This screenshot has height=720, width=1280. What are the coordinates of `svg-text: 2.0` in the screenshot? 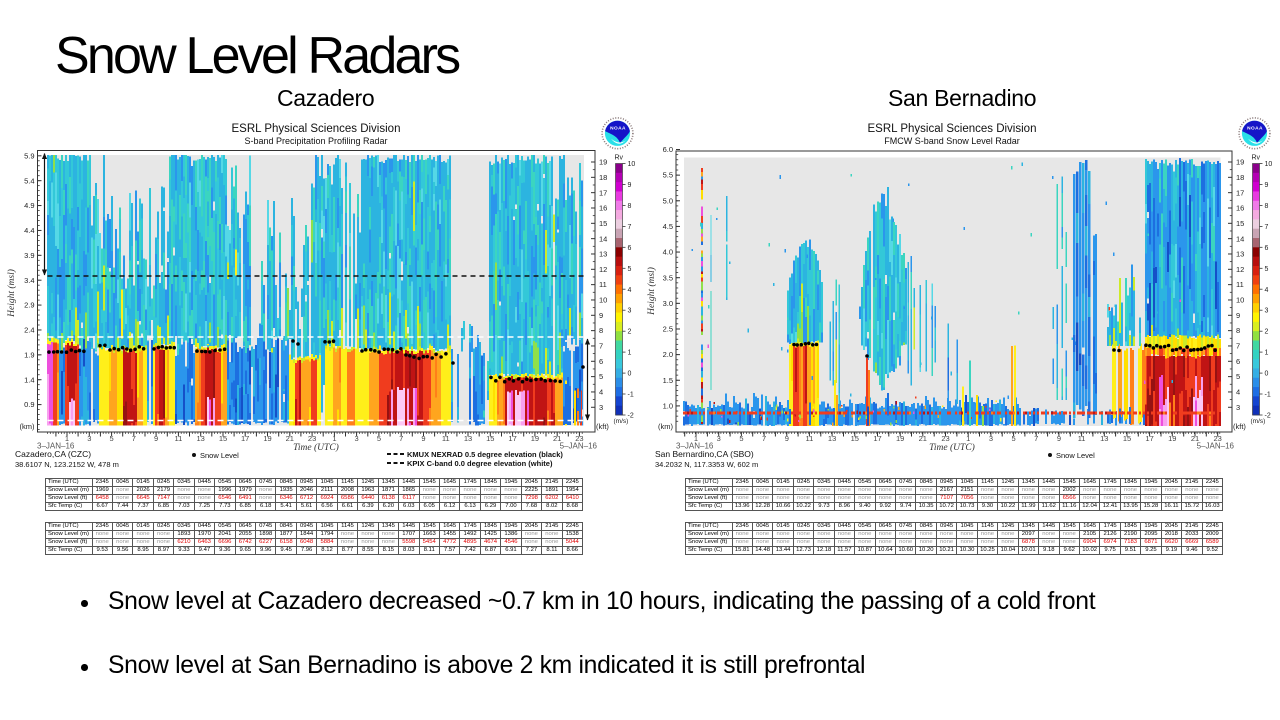 It's located at (668, 354).